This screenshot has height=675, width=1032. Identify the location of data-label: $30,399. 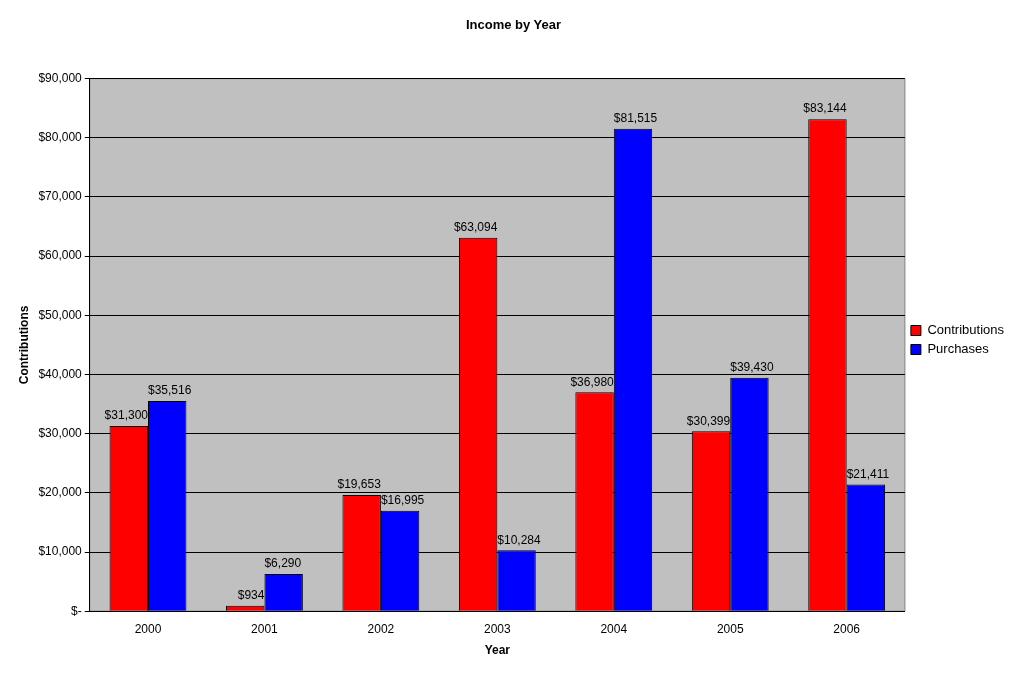
(708, 420).